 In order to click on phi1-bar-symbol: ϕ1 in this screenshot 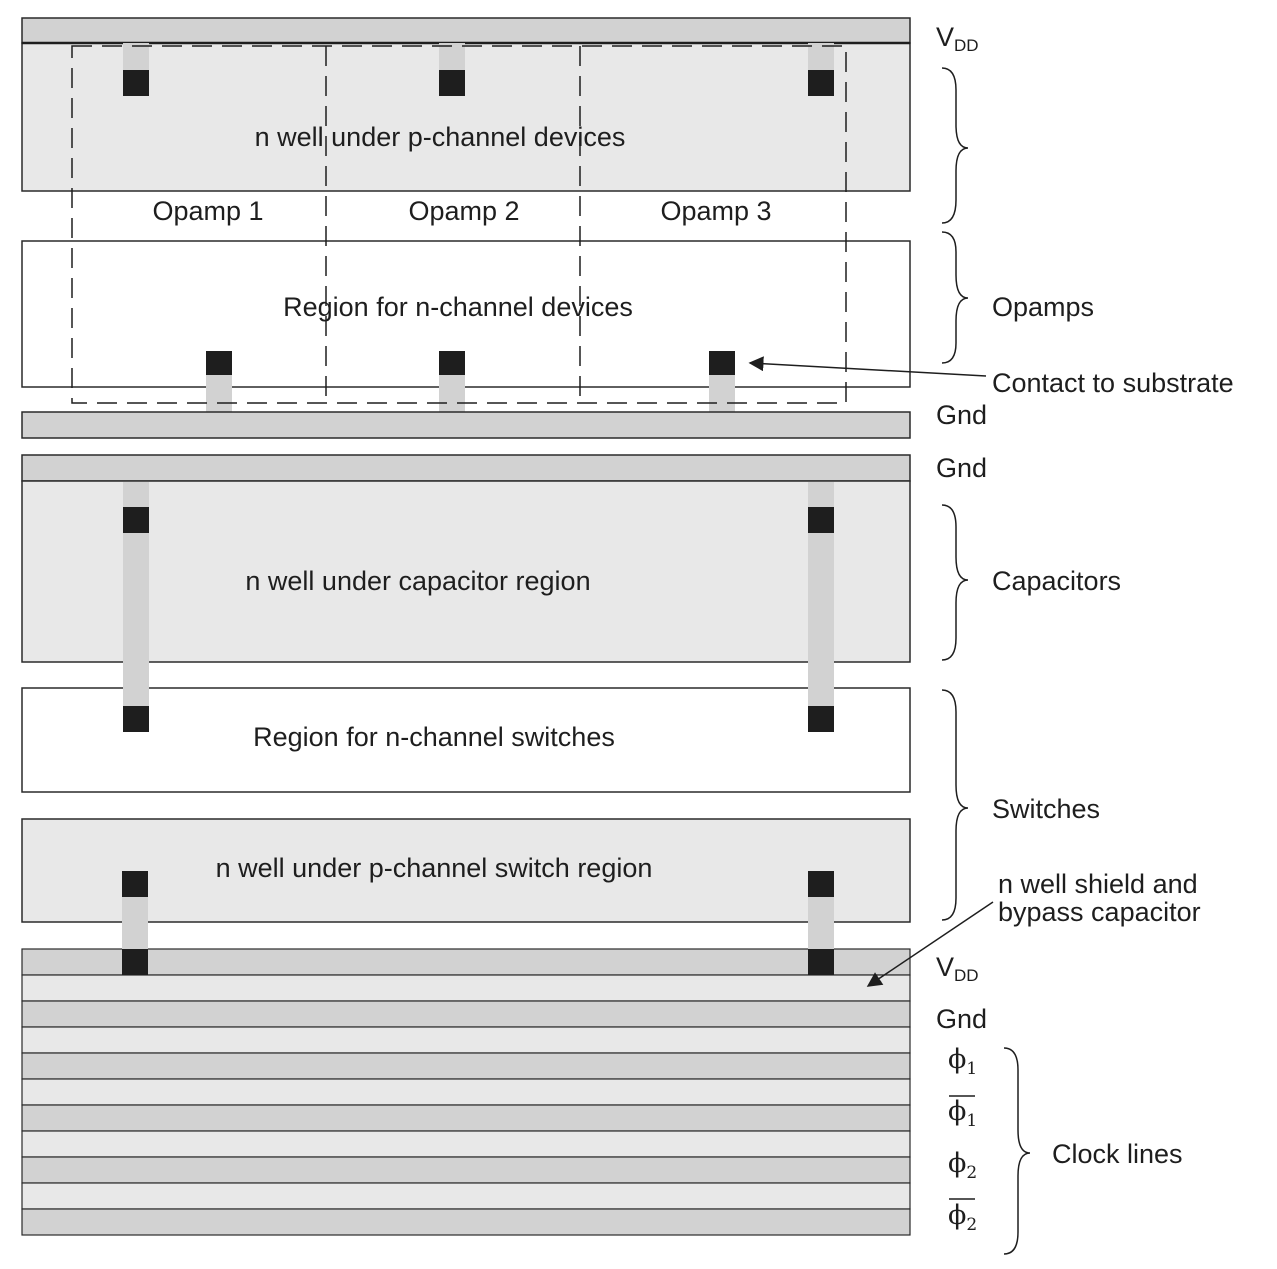, I will do `click(962, 1113)`.